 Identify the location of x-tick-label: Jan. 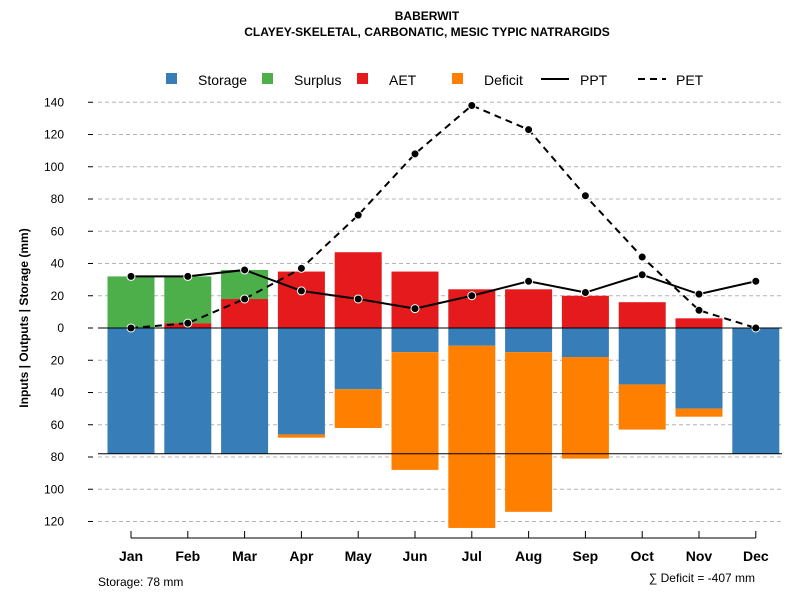
(131, 556).